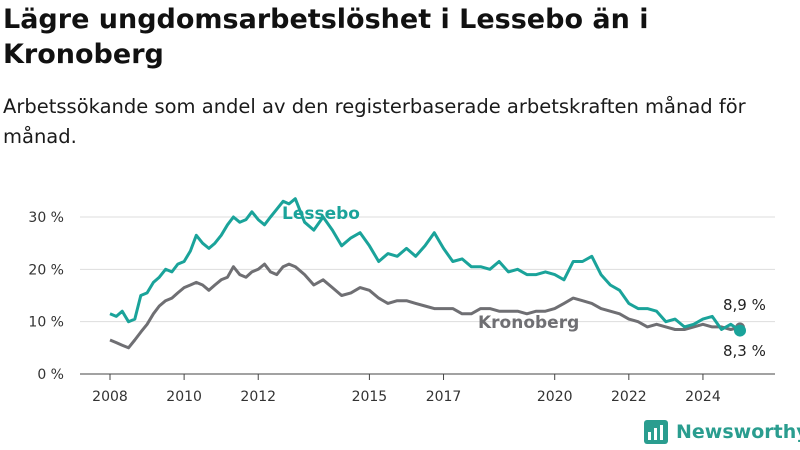 This screenshot has width=800, height=450. What do you see at coordinates (740, 330) in the screenshot?
I see `end-point-lessebo` at bounding box center [740, 330].